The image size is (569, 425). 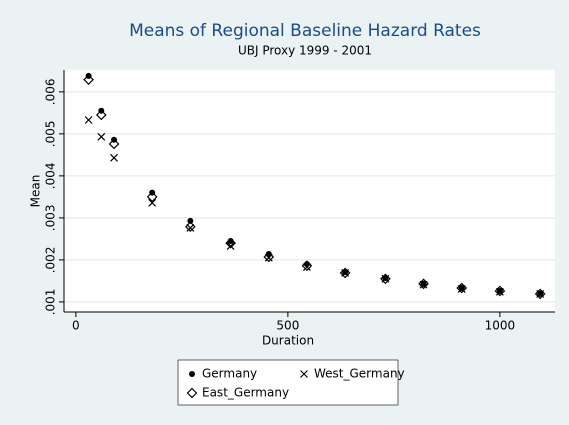 What do you see at coordinates (305, 31) in the screenshot?
I see `chart-title: Means of Regional Baseline Hazard Rates` at bounding box center [305, 31].